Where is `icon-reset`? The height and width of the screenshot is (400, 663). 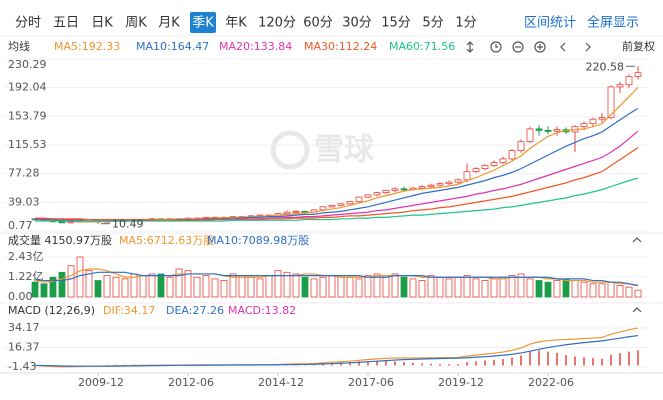 icon-reset is located at coordinates (496, 47).